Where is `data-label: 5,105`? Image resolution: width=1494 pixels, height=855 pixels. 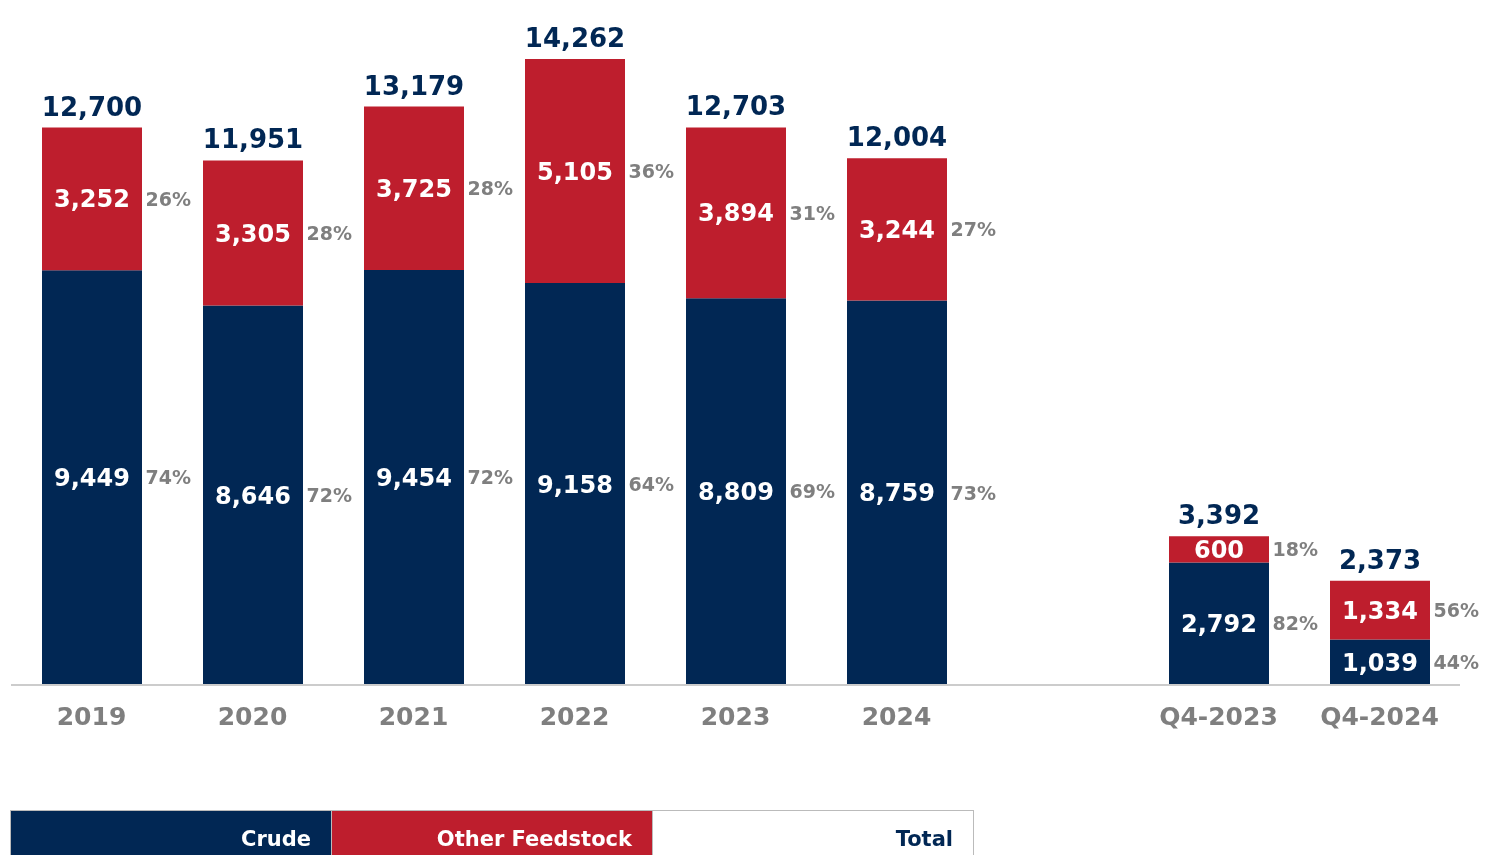 data-label: 5,105 is located at coordinates (575, 171).